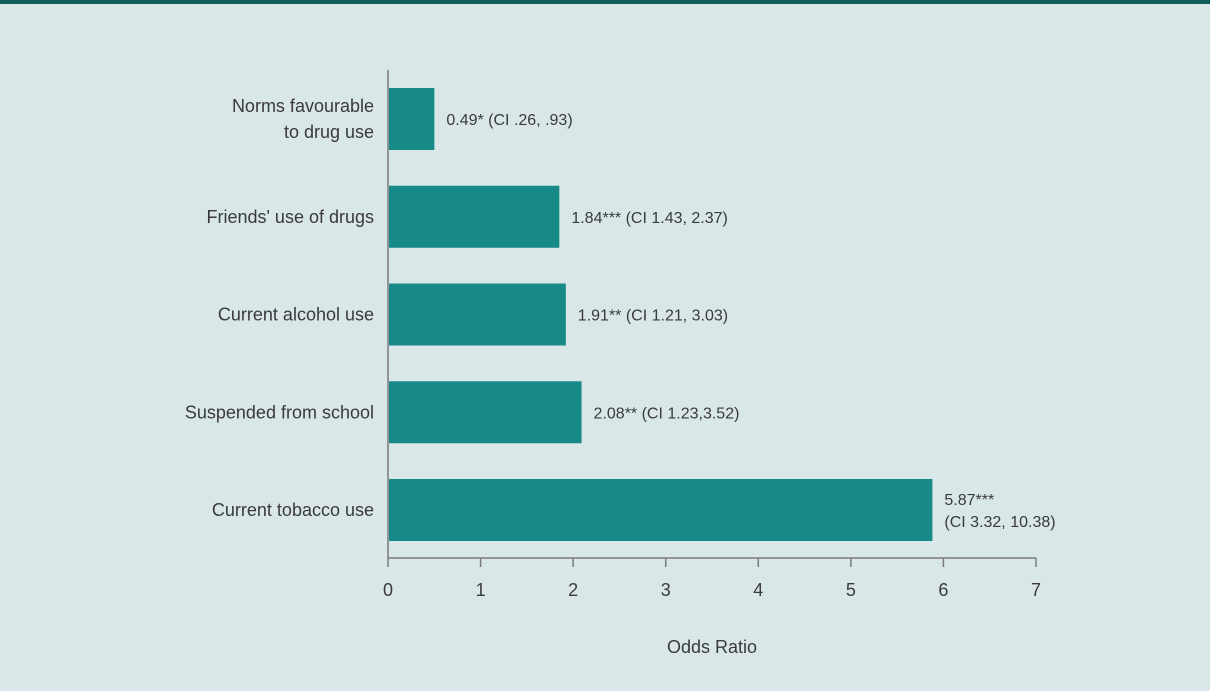  Describe the element at coordinates (649, 218) in the screenshot. I see `data-label: 1.84*** (CI 1.43, 2.37)` at that location.